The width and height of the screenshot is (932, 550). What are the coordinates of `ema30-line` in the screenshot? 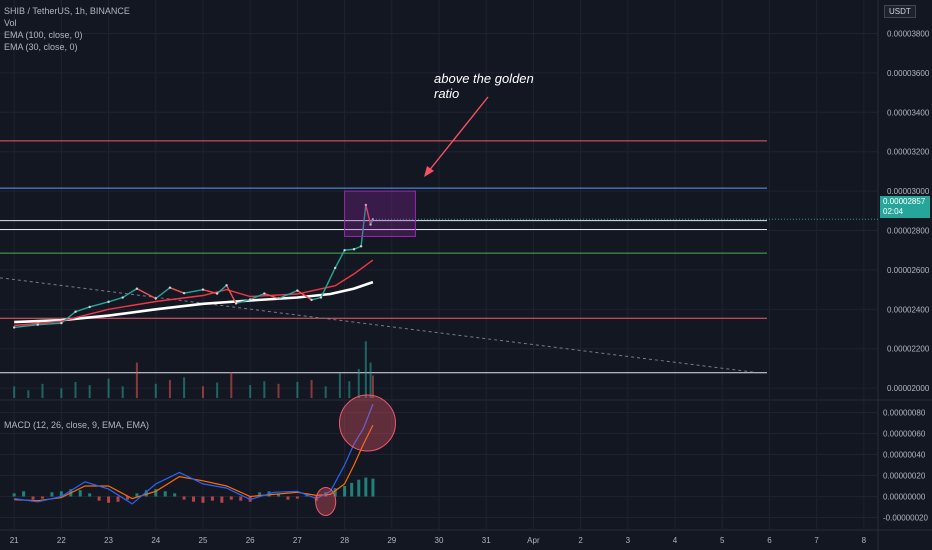 It's located at (194, 293).